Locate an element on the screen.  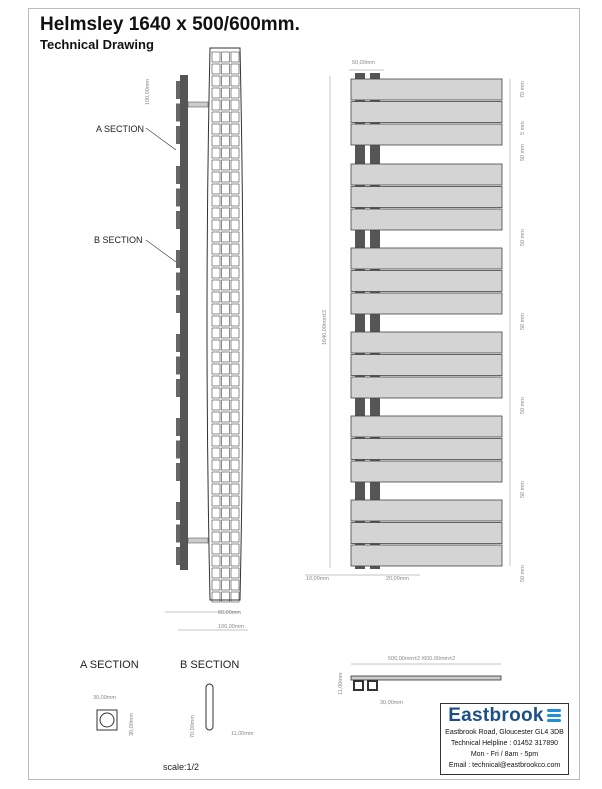
company-helpline: Technical Helpline : 01452 317890 is located at coordinates (504, 743).